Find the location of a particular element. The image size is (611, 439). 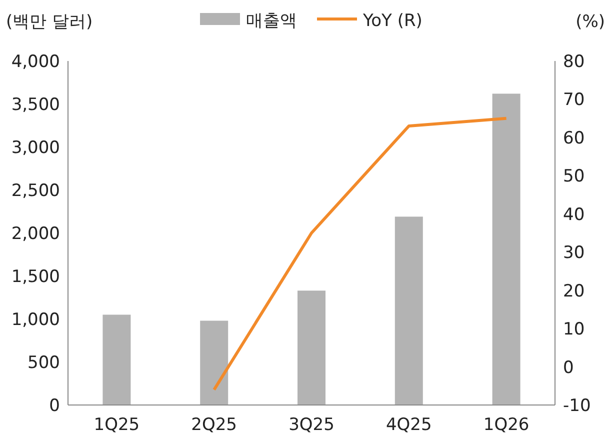

y-tick-label: 0 is located at coordinates (54, 406).